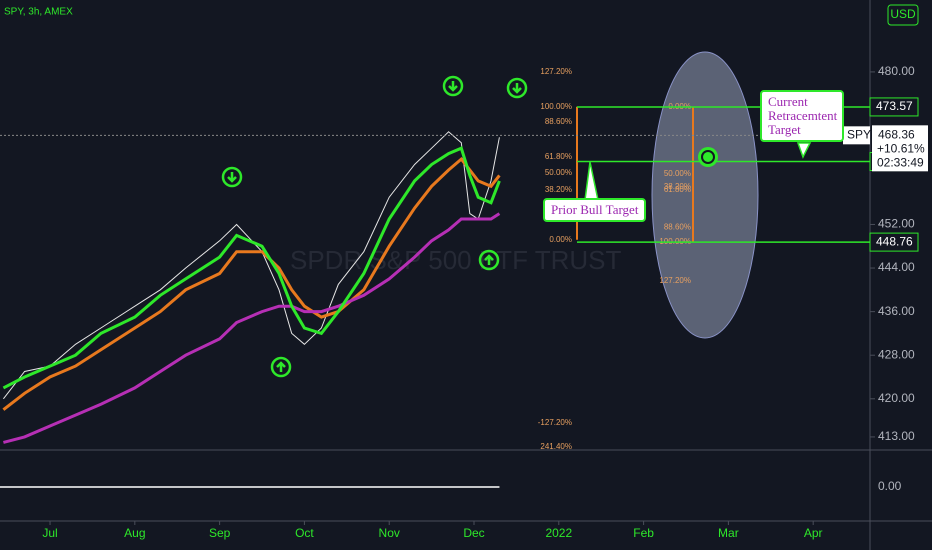 This screenshot has width=932, height=550. What do you see at coordinates (134, 533) in the screenshot?
I see `x-tick-label: Aug` at bounding box center [134, 533].